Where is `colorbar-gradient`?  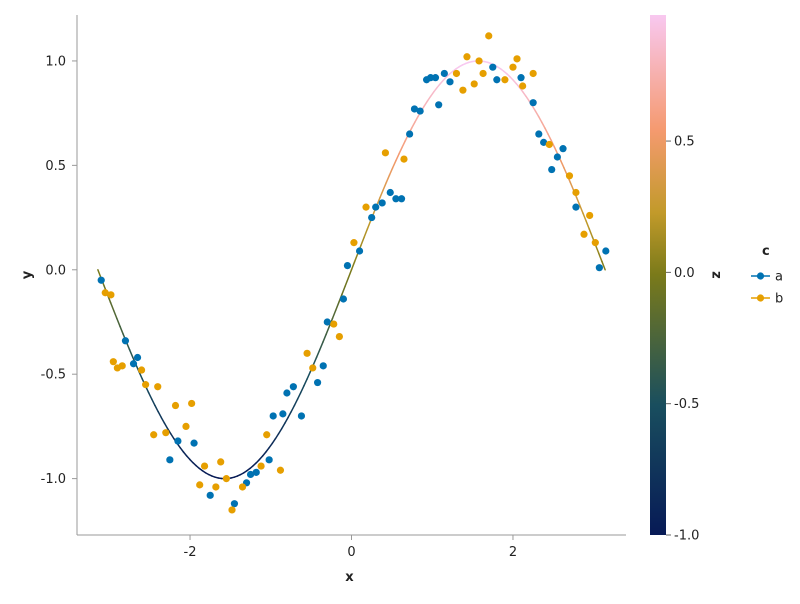 colorbar-gradient is located at coordinates (658, 275).